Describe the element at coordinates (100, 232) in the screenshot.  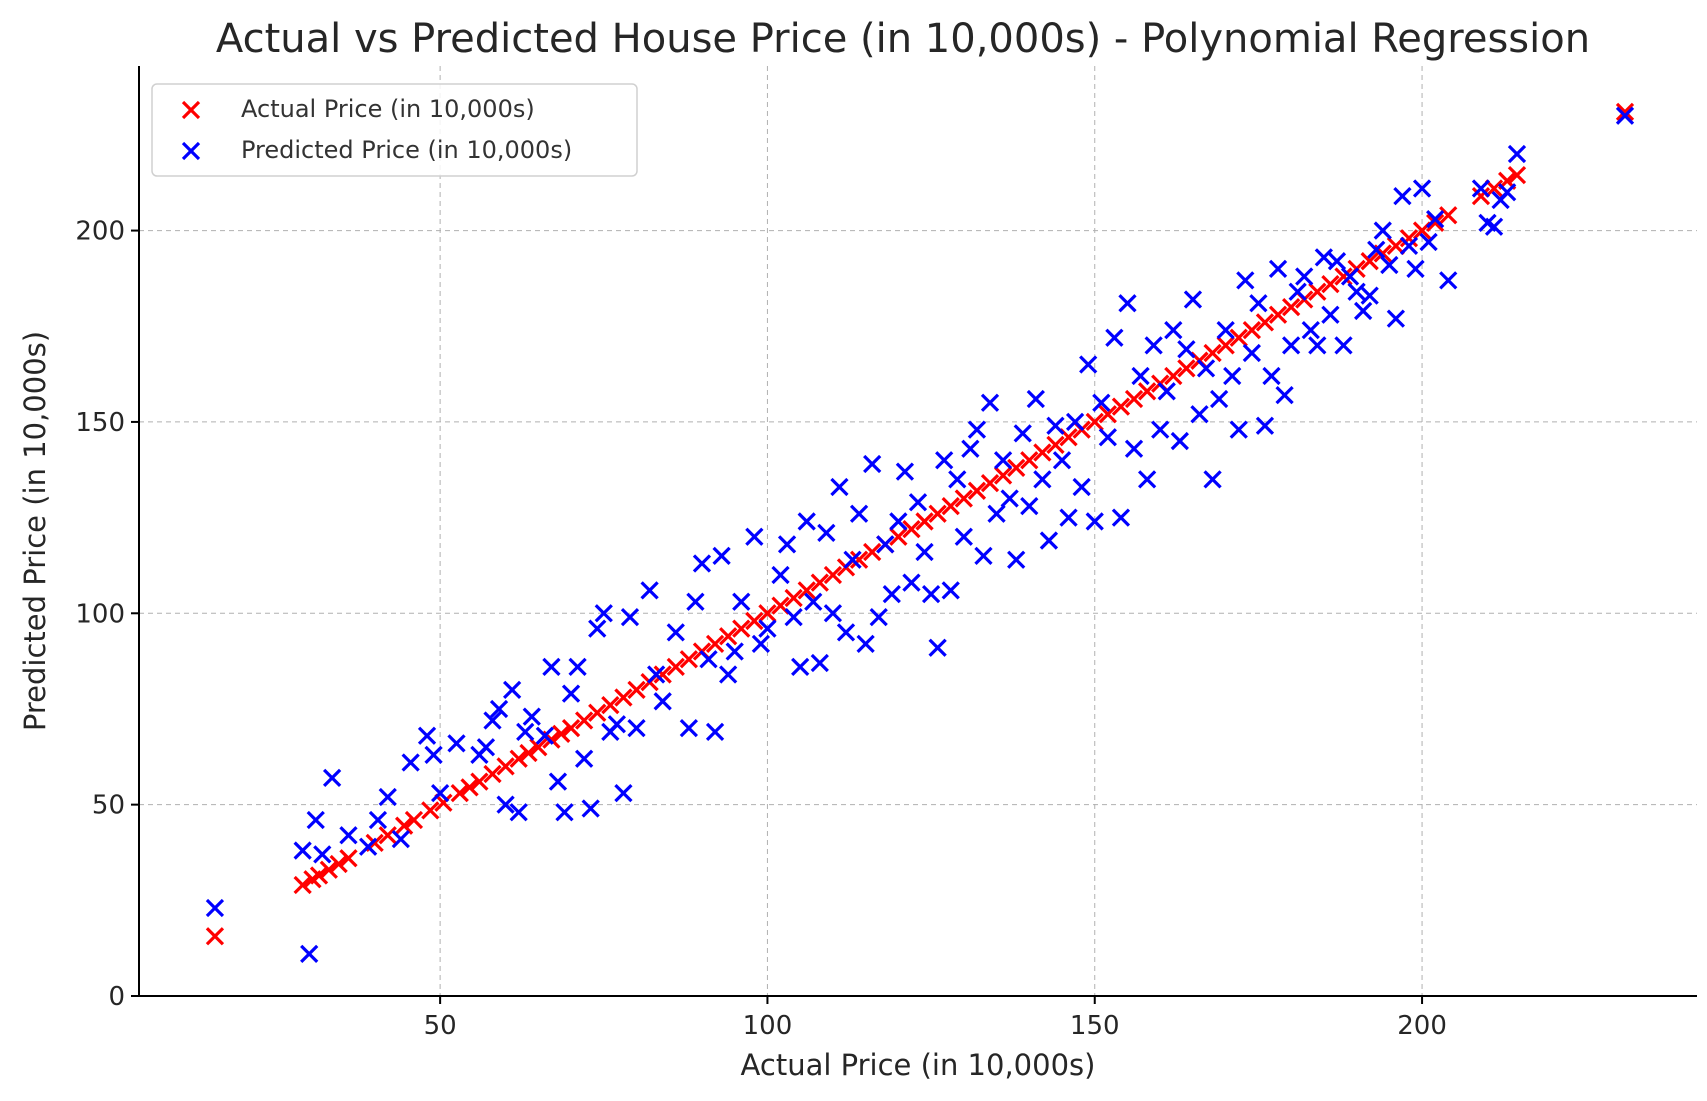
I see `y-tick-label: 200` at that location.